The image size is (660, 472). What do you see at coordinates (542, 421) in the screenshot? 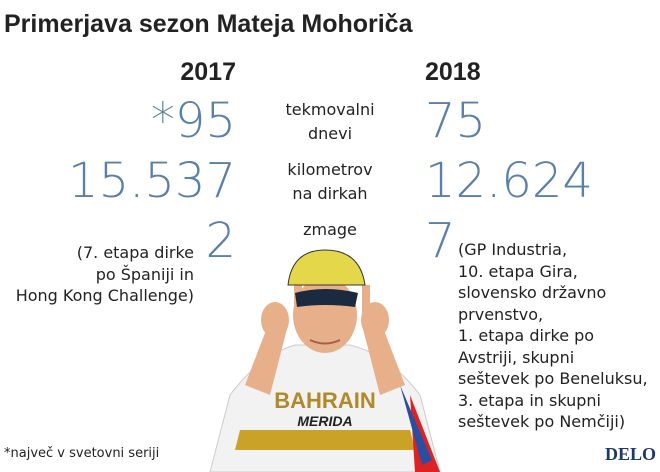
I see `note-line: seštevek po Nemčiji)` at bounding box center [542, 421].